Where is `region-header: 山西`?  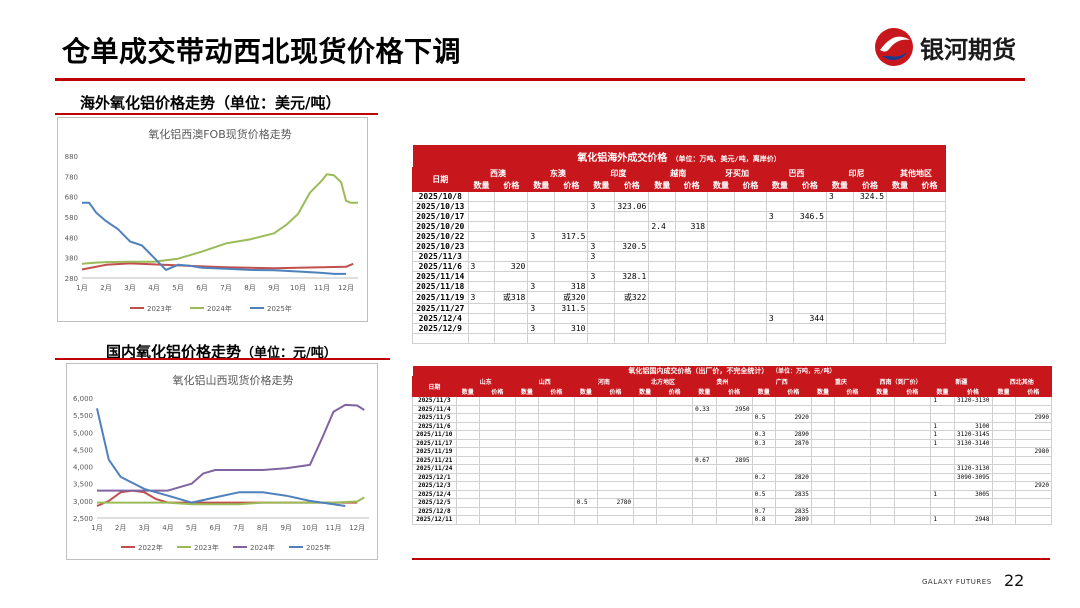 region-header: 山西 is located at coordinates (544, 381).